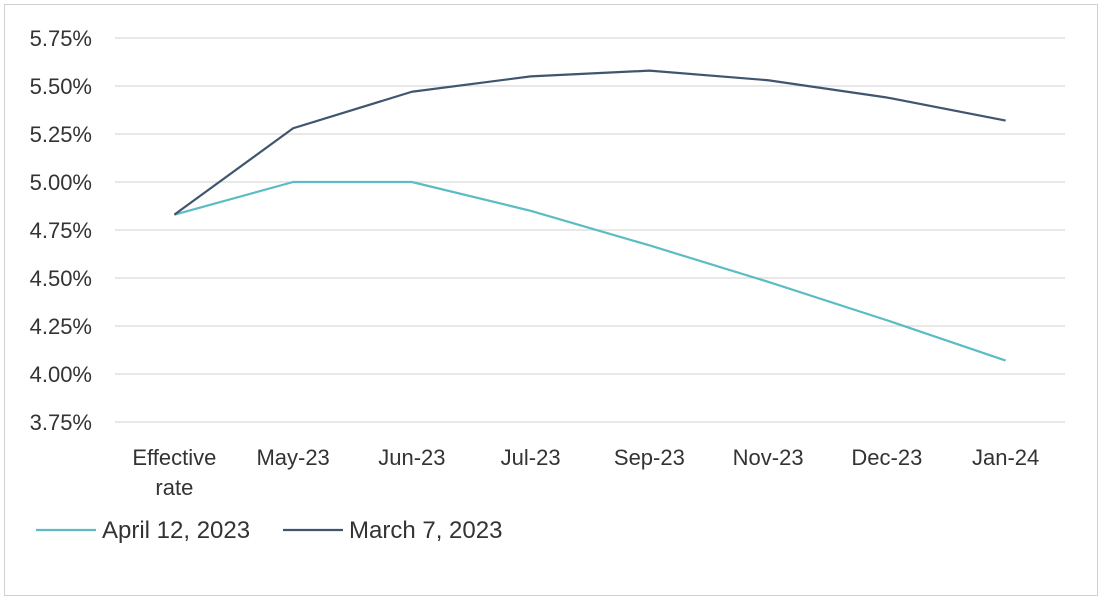 The image size is (1104, 602). I want to click on legend: April 12, 2023 March 7, 2023, so click(269, 530).